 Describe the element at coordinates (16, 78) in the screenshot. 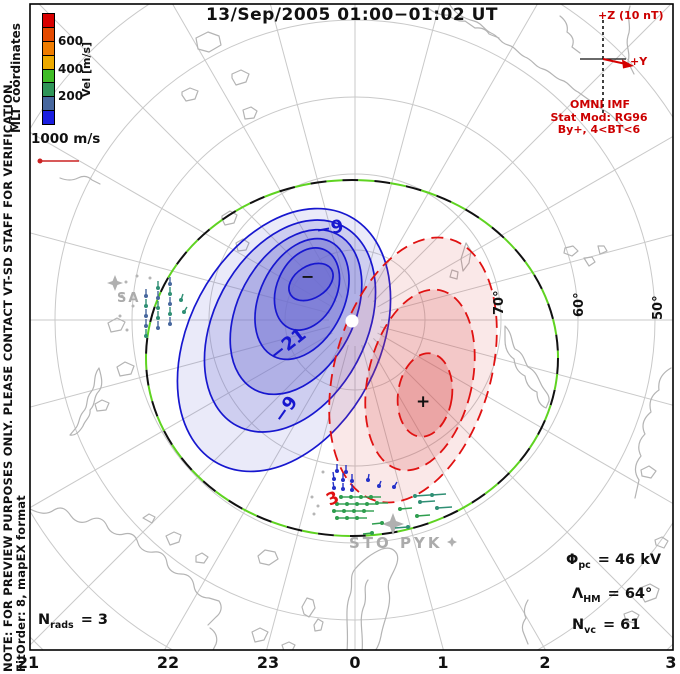

I see `coordinate-system-label: MLT coordinates` at that location.